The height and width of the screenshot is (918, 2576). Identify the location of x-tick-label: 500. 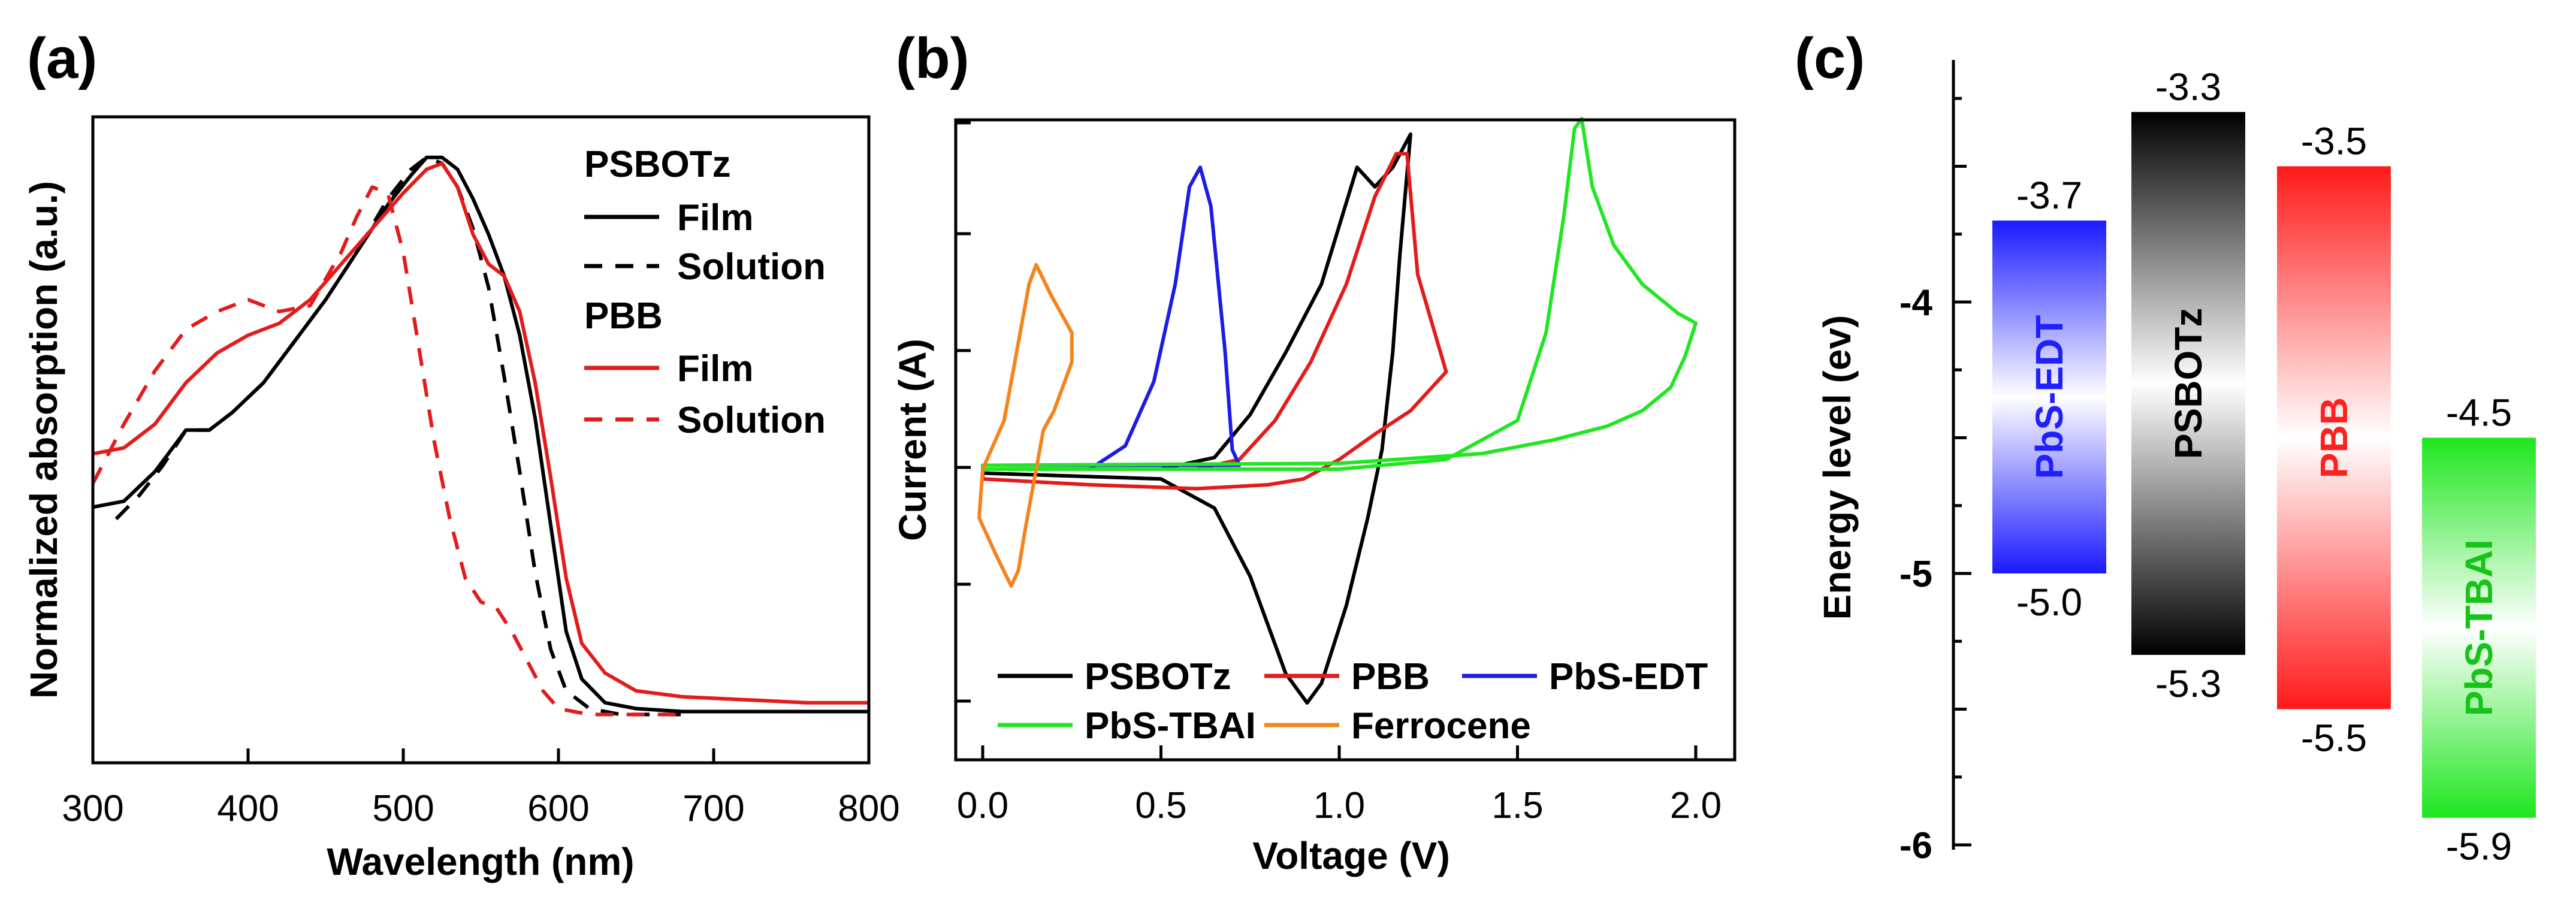
(403, 808).